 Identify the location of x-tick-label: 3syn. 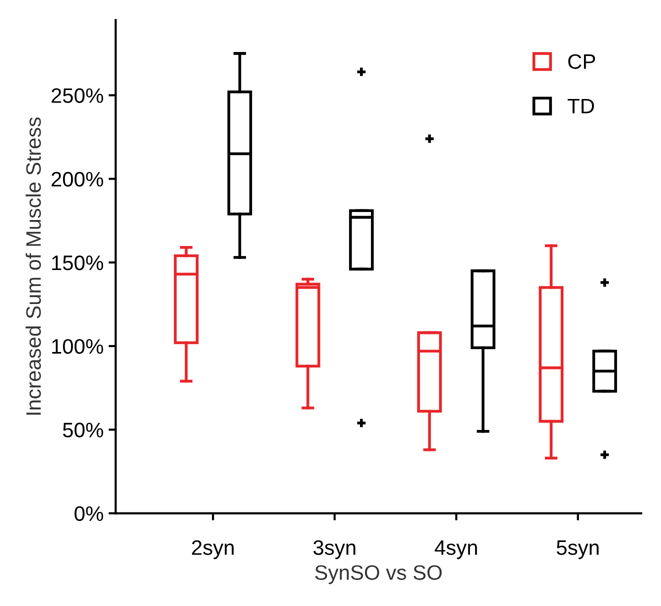
(334, 550).